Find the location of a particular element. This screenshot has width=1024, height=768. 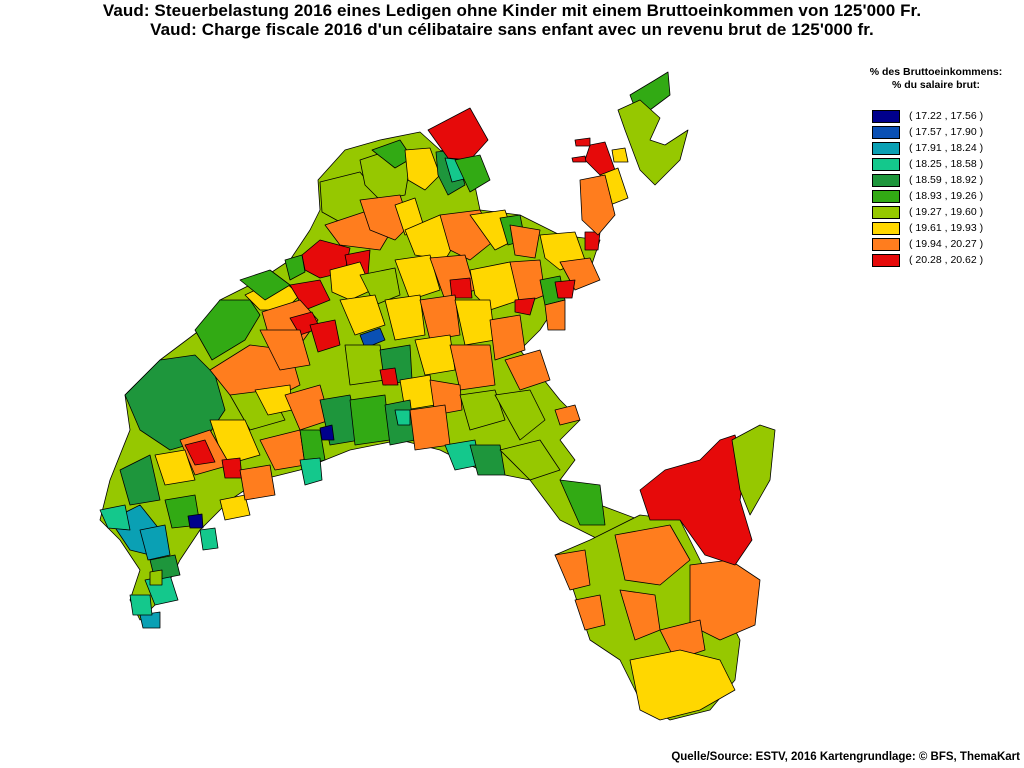

legend-item: ( 19.94 , 20.27 ) is located at coordinates (927, 244).